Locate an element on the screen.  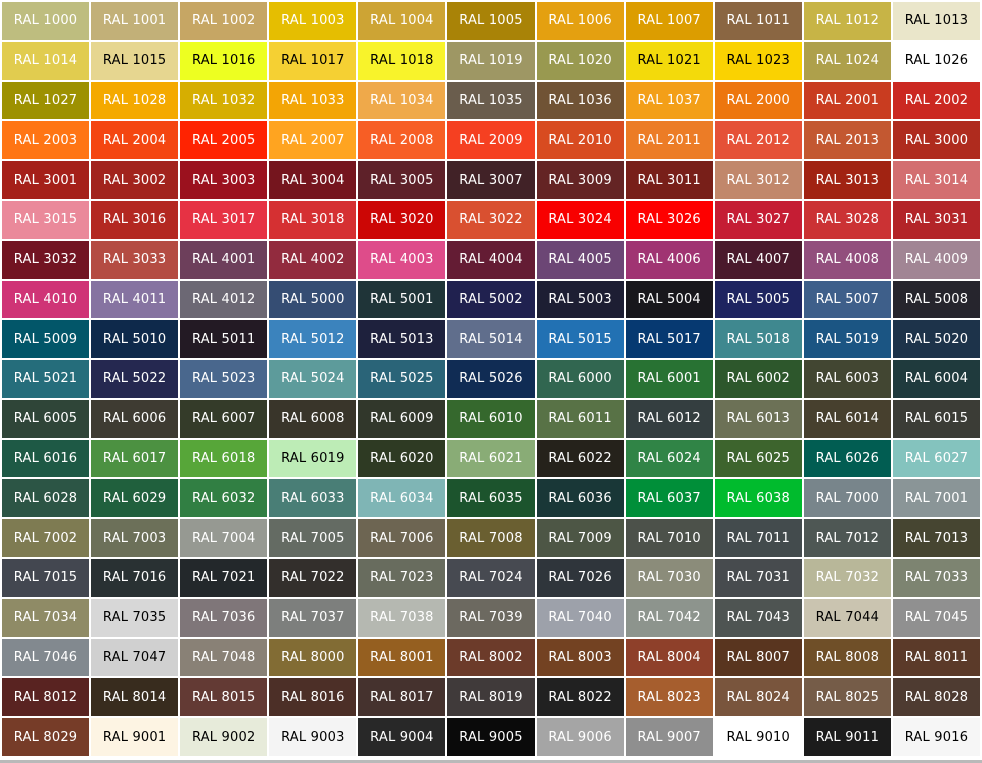
ral-7015-swatch: RAL 7015 is located at coordinates (46, 578).